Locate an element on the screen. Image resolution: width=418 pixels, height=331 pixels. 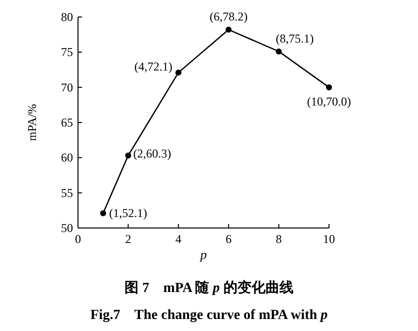
x-tick-label: 6 is located at coordinates (229, 239).